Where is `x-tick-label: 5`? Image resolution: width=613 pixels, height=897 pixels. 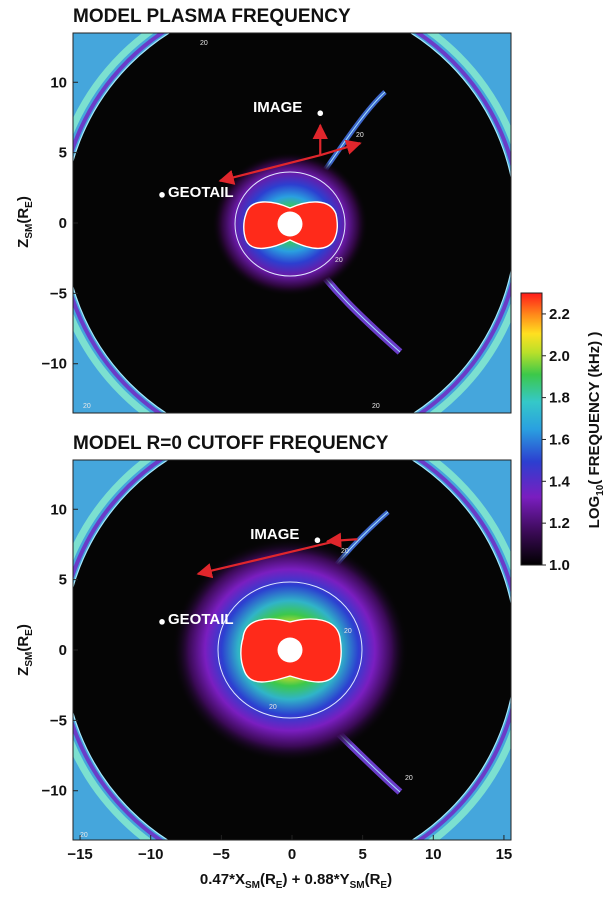 x-tick-label: 5 is located at coordinates (362, 854).